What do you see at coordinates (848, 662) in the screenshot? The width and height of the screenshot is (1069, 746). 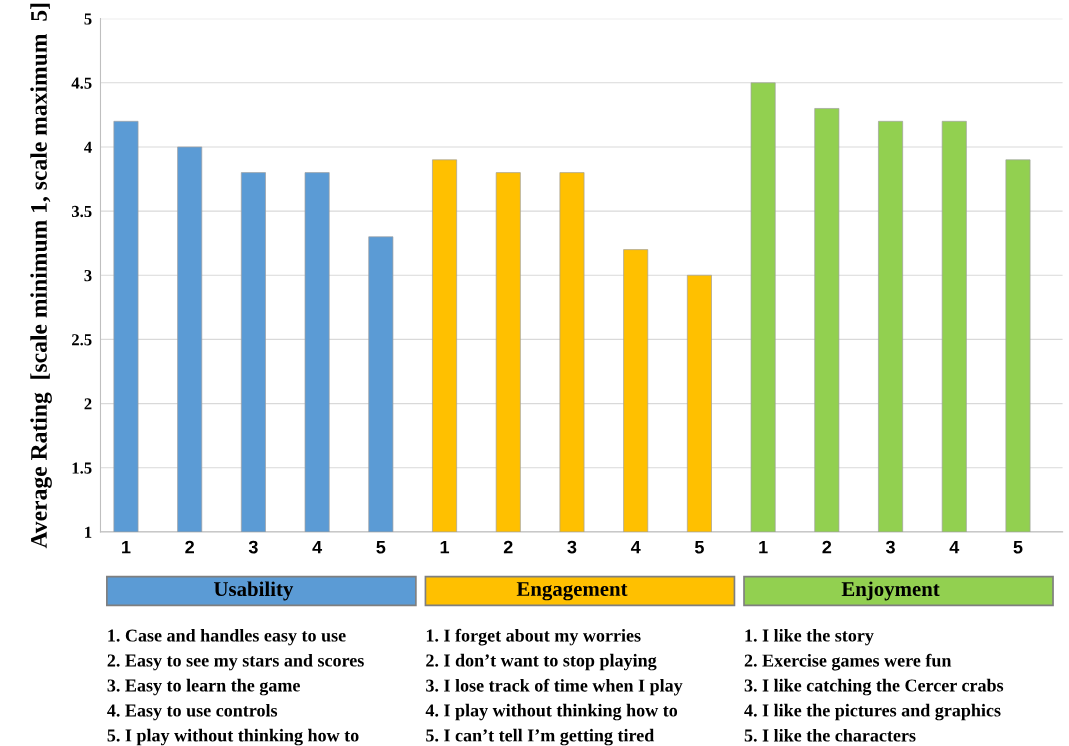 I see `text: 2. Exercise games were fun` at bounding box center [848, 662].